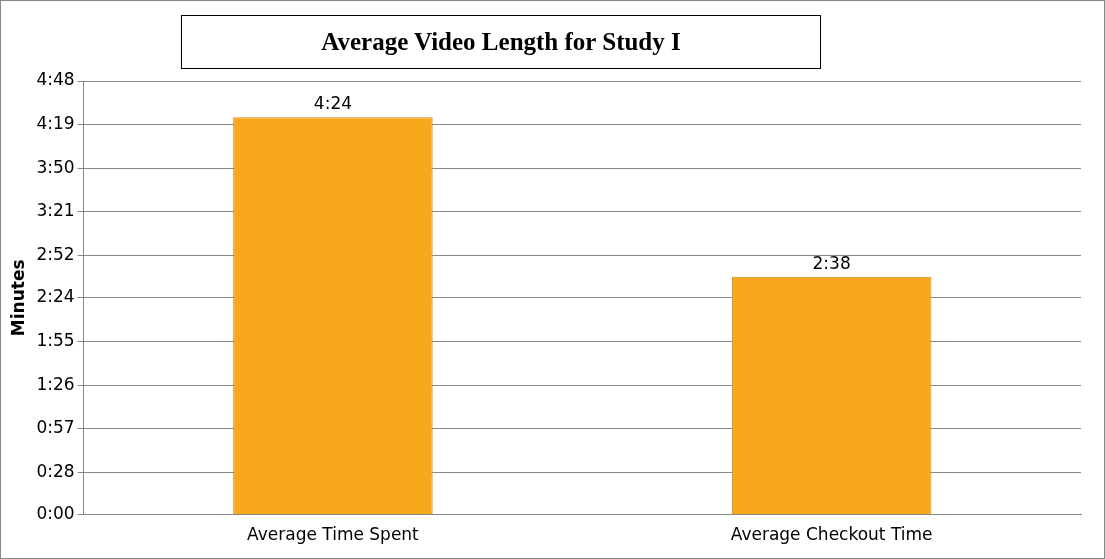 Image resolution: width=1105 pixels, height=559 pixels. What do you see at coordinates (831, 262) in the screenshot?
I see `data-label: 2:38` at bounding box center [831, 262].